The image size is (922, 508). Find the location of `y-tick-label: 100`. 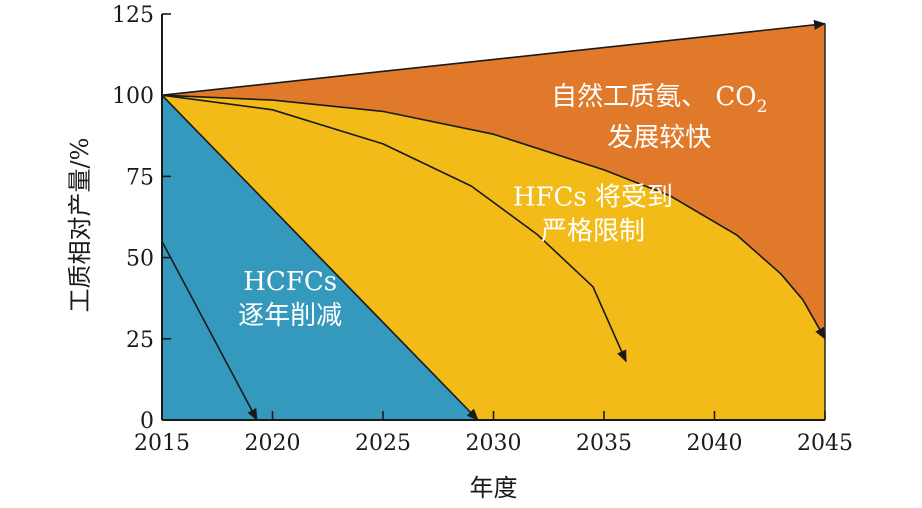

y-tick-label: 100 is located at coordinates (133, 96).